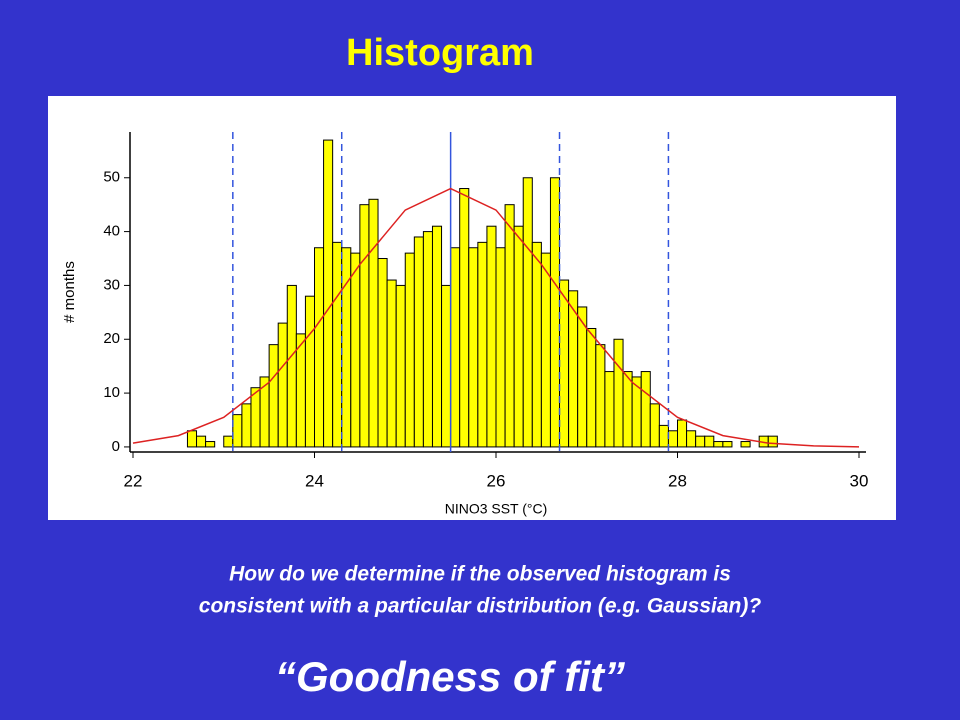 The image size is (960, 720). Describe the element at coordinates (111, 392) in the screenshot. I see `y-tick-label: 10` at that location.